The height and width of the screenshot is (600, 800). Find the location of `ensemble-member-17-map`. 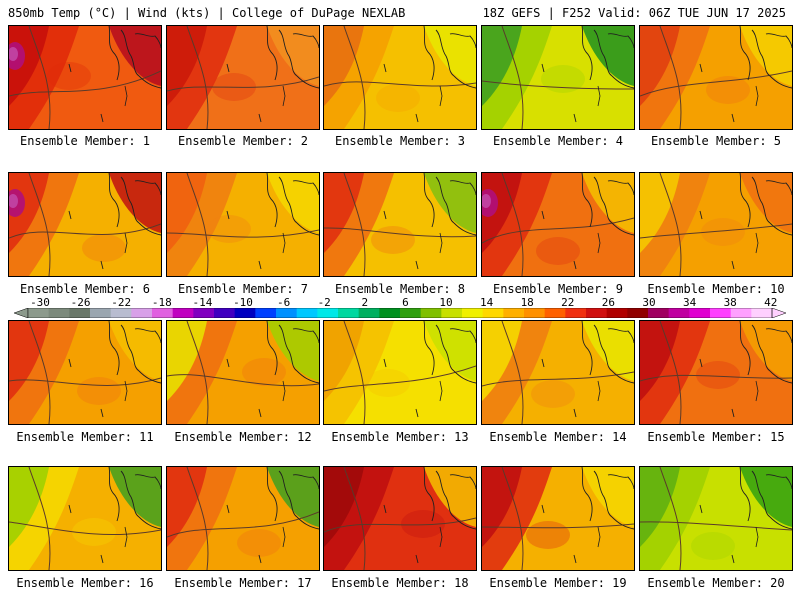

ensemble-member-17-map is located at coordinates (243, 518).